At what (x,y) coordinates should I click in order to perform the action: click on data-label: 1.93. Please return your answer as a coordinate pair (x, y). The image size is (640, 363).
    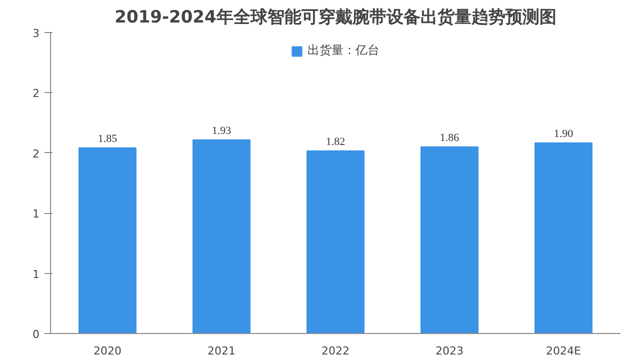
    Looking at the image, I should click on (222, 130).